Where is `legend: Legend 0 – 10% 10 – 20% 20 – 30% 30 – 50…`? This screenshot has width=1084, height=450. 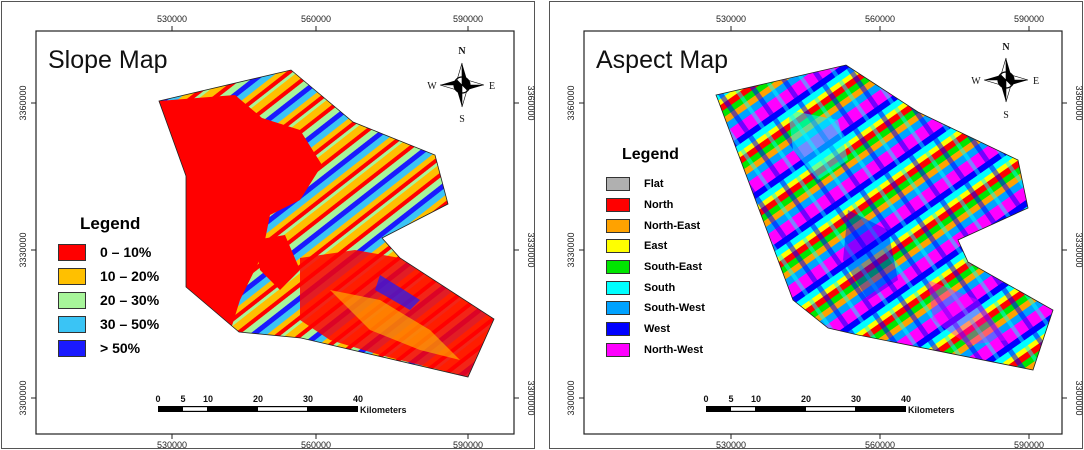
legend: Legend 0 – 10% 10 – 20% 20 – 30% 30 – 50… is located at coordinates (108, 287).